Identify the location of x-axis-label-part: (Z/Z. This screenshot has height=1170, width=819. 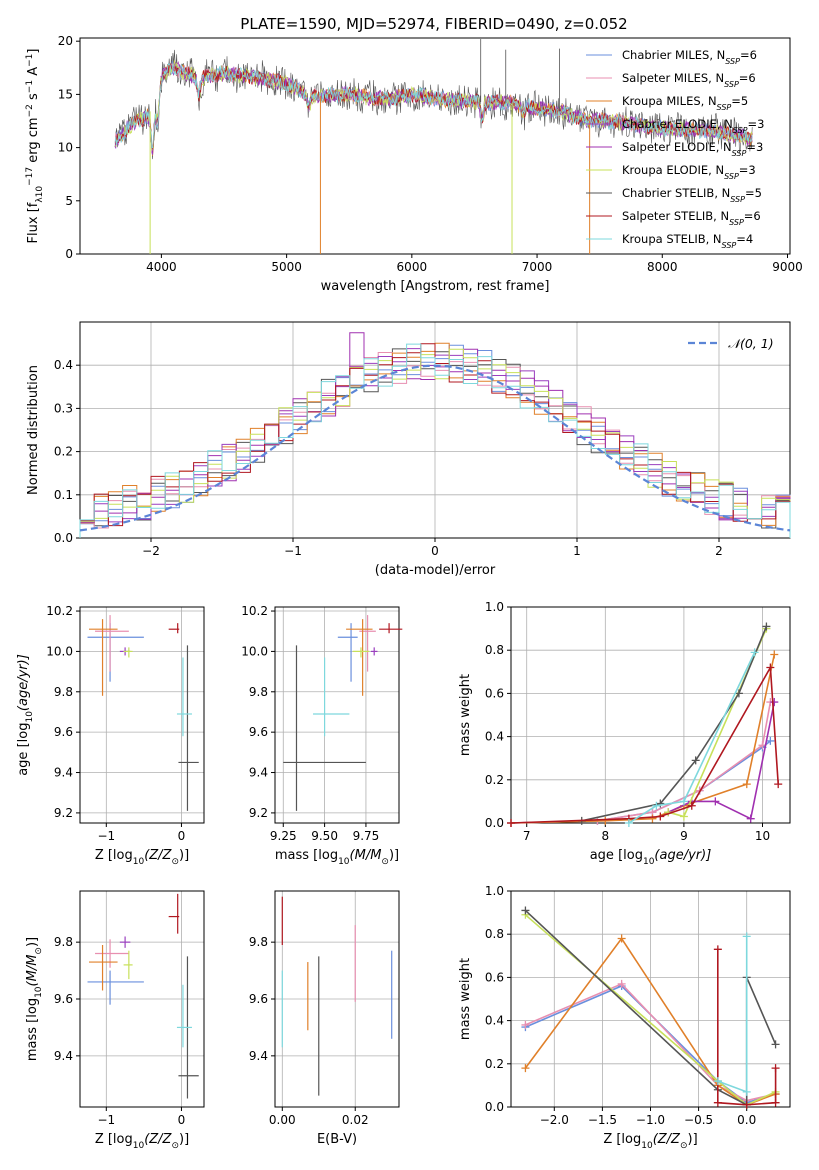
(158, 1139).